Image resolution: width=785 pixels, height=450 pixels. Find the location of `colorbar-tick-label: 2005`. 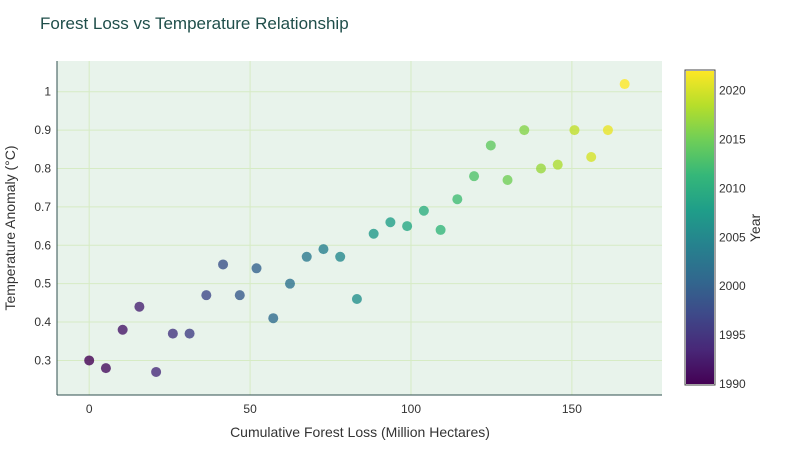

colorbar-tick-label: 2005 is located at coordinates (732, 237).